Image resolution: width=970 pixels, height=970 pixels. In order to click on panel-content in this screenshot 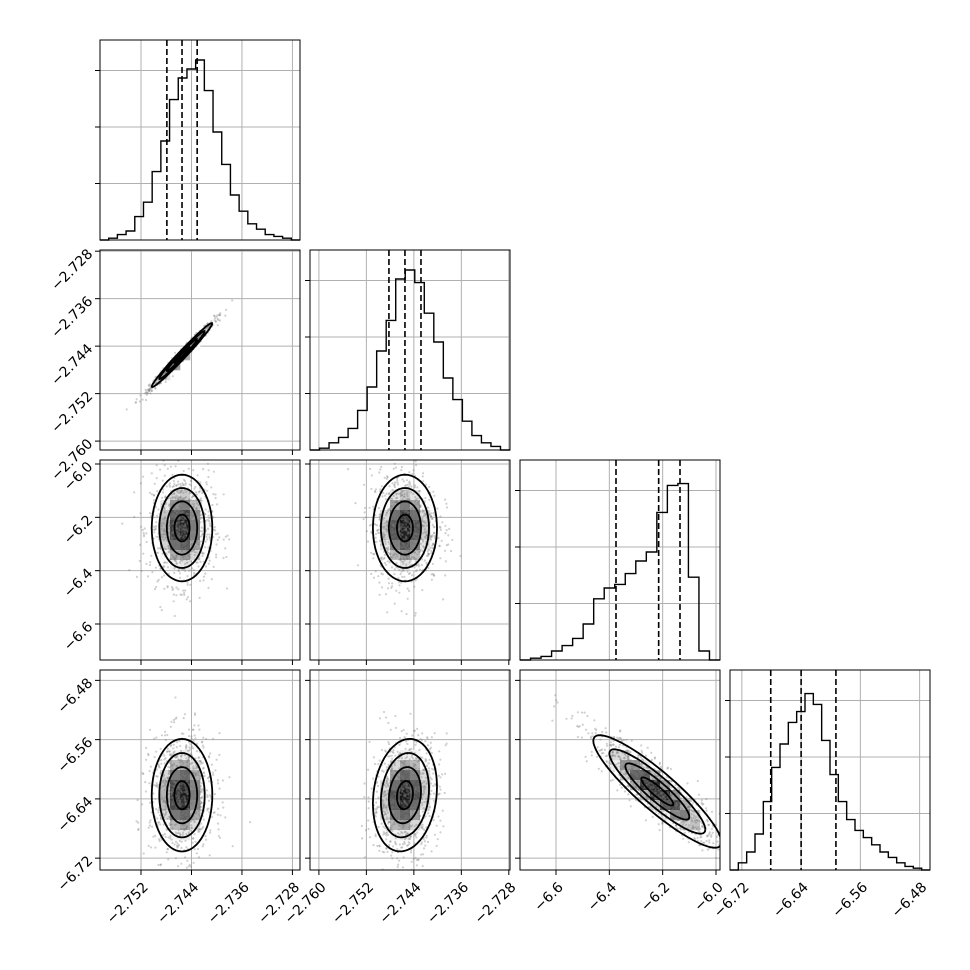, I will do `click(200, 350)`.